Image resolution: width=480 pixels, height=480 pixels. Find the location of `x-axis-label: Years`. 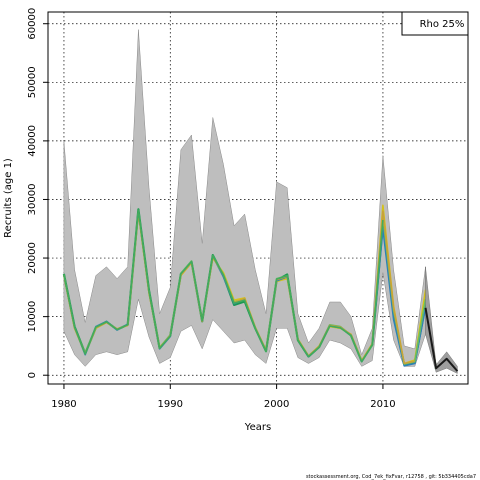

x-axis-label: Years is located at coordinates (257, 427).